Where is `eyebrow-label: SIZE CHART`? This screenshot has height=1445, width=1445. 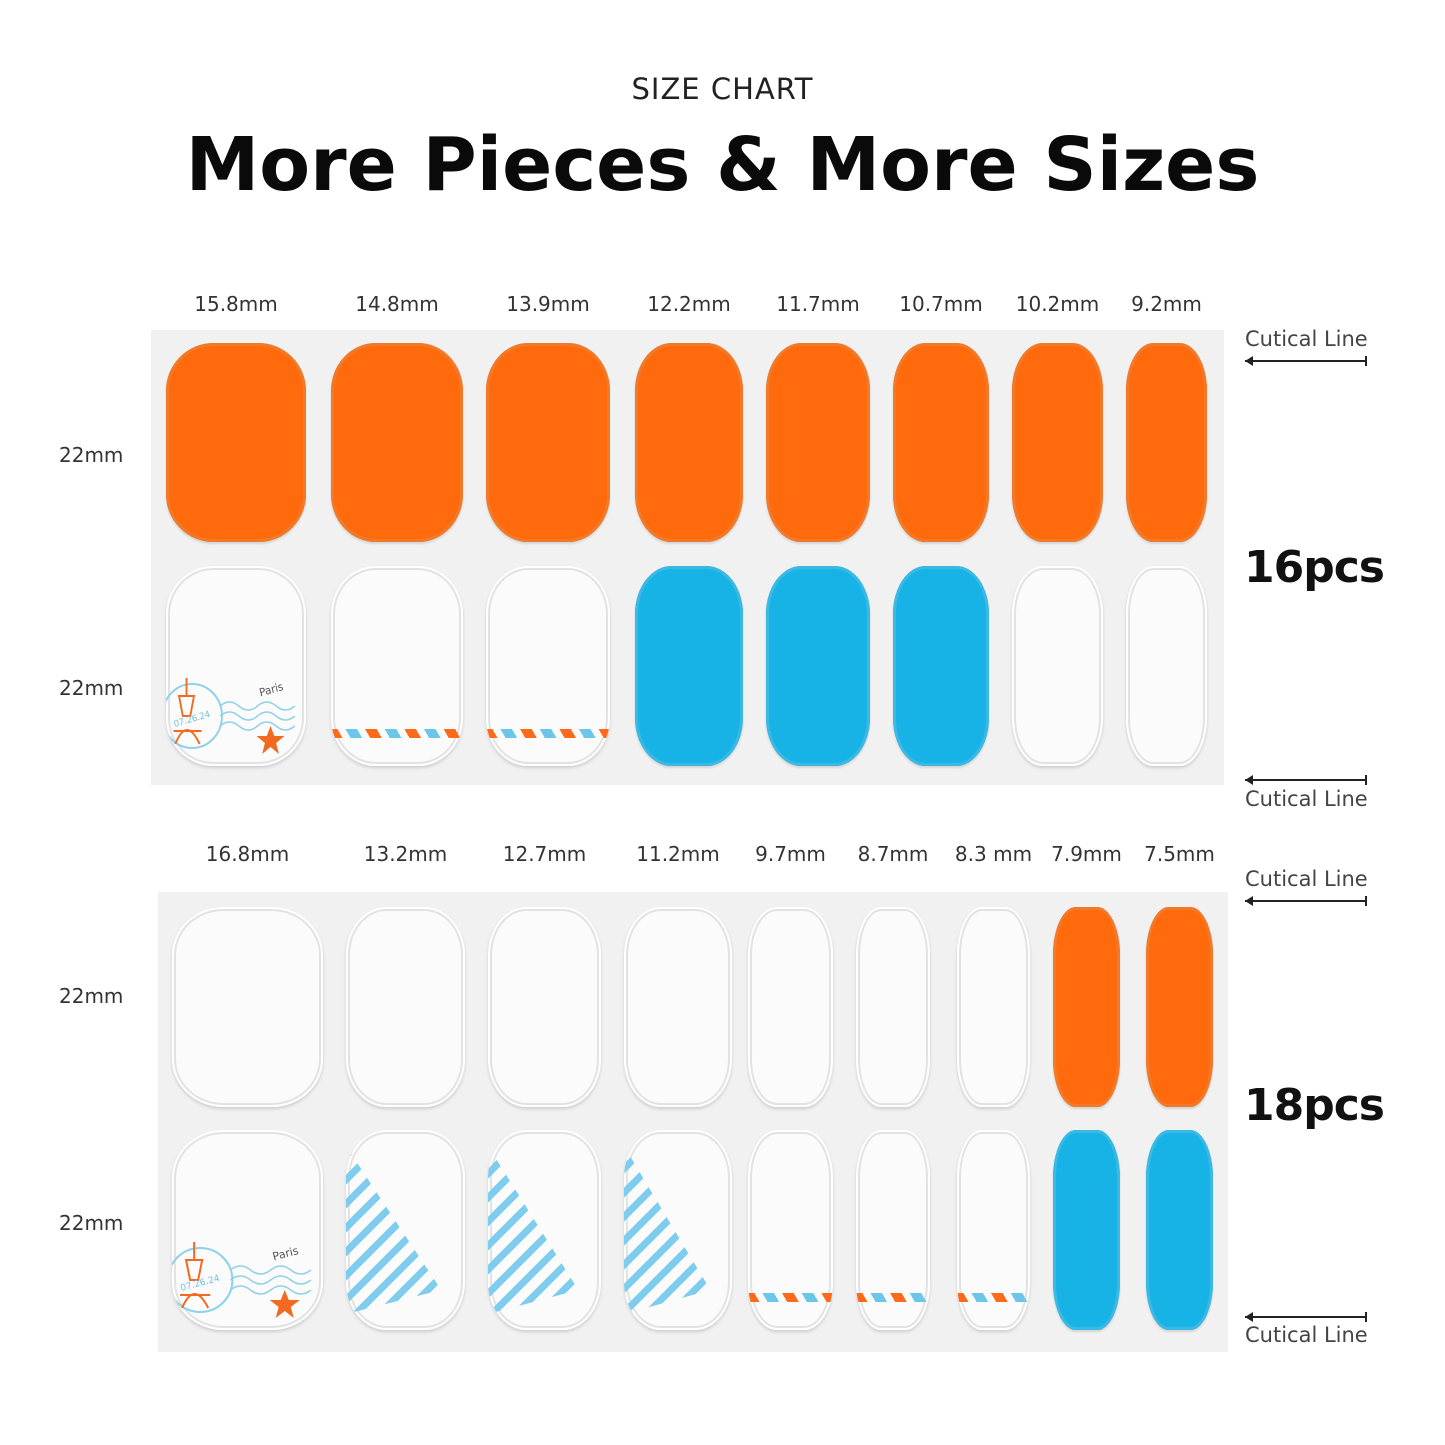 eyebrow-label: SIZE CHART is located at coordinates (722, 89).